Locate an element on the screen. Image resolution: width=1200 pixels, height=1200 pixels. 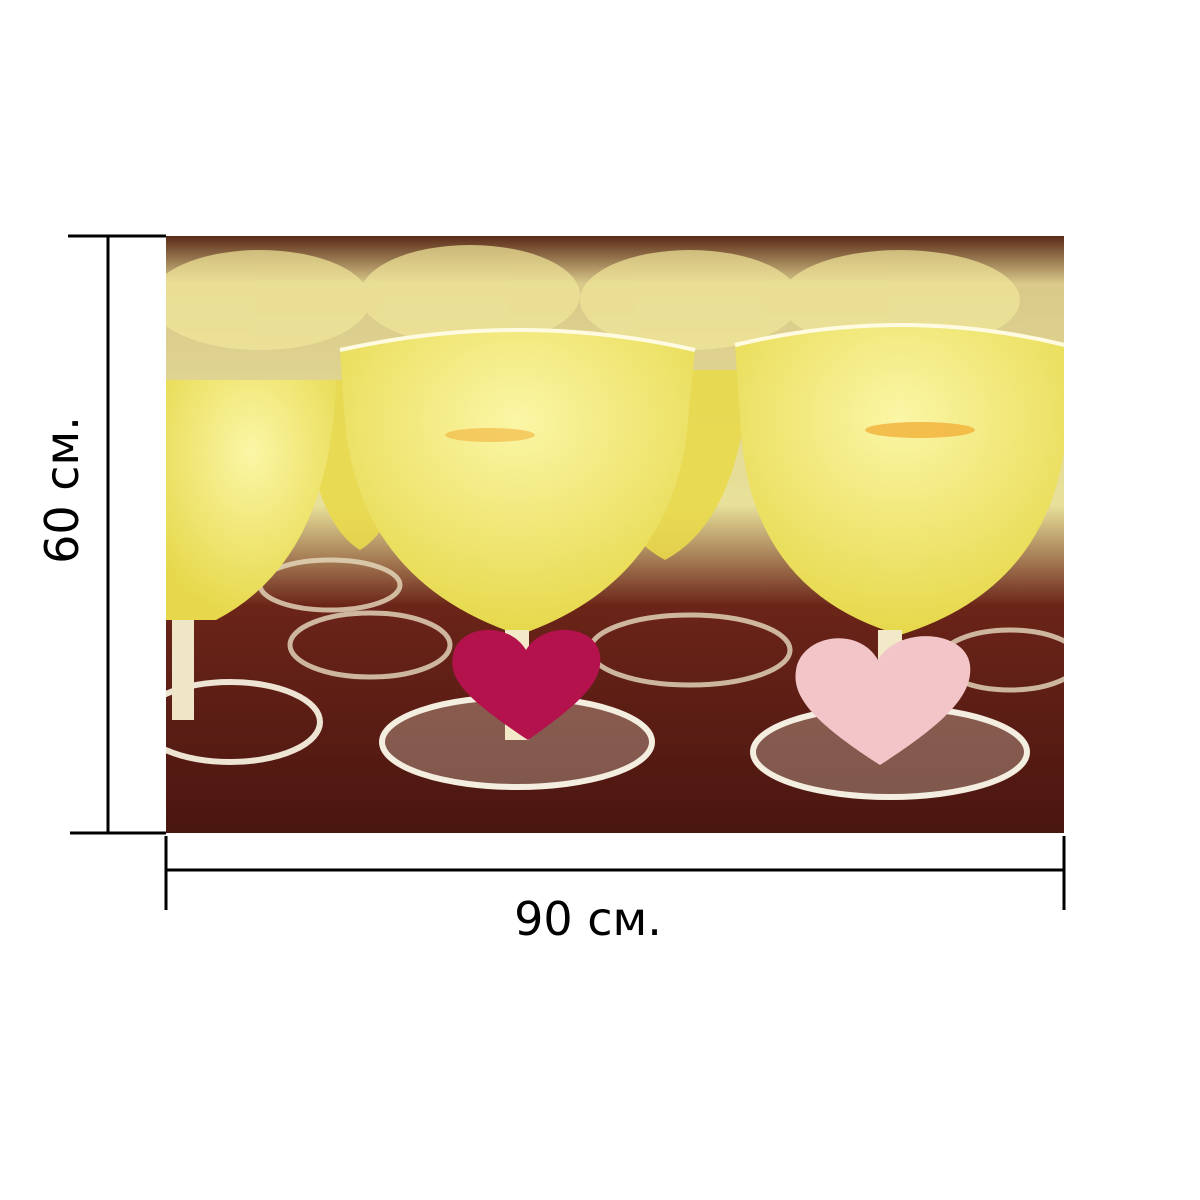
height-label: 60 см. is located at coordinates (62, 490).